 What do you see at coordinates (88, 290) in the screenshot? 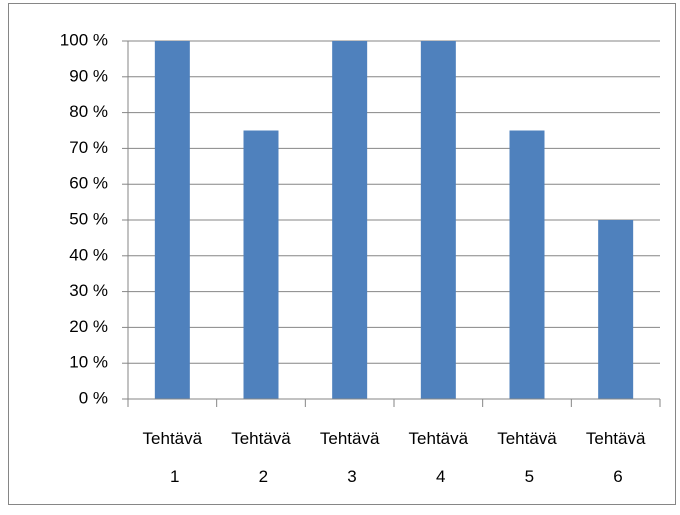
I see `y-tick-label: 30 %` at bounding box center [88, 290].